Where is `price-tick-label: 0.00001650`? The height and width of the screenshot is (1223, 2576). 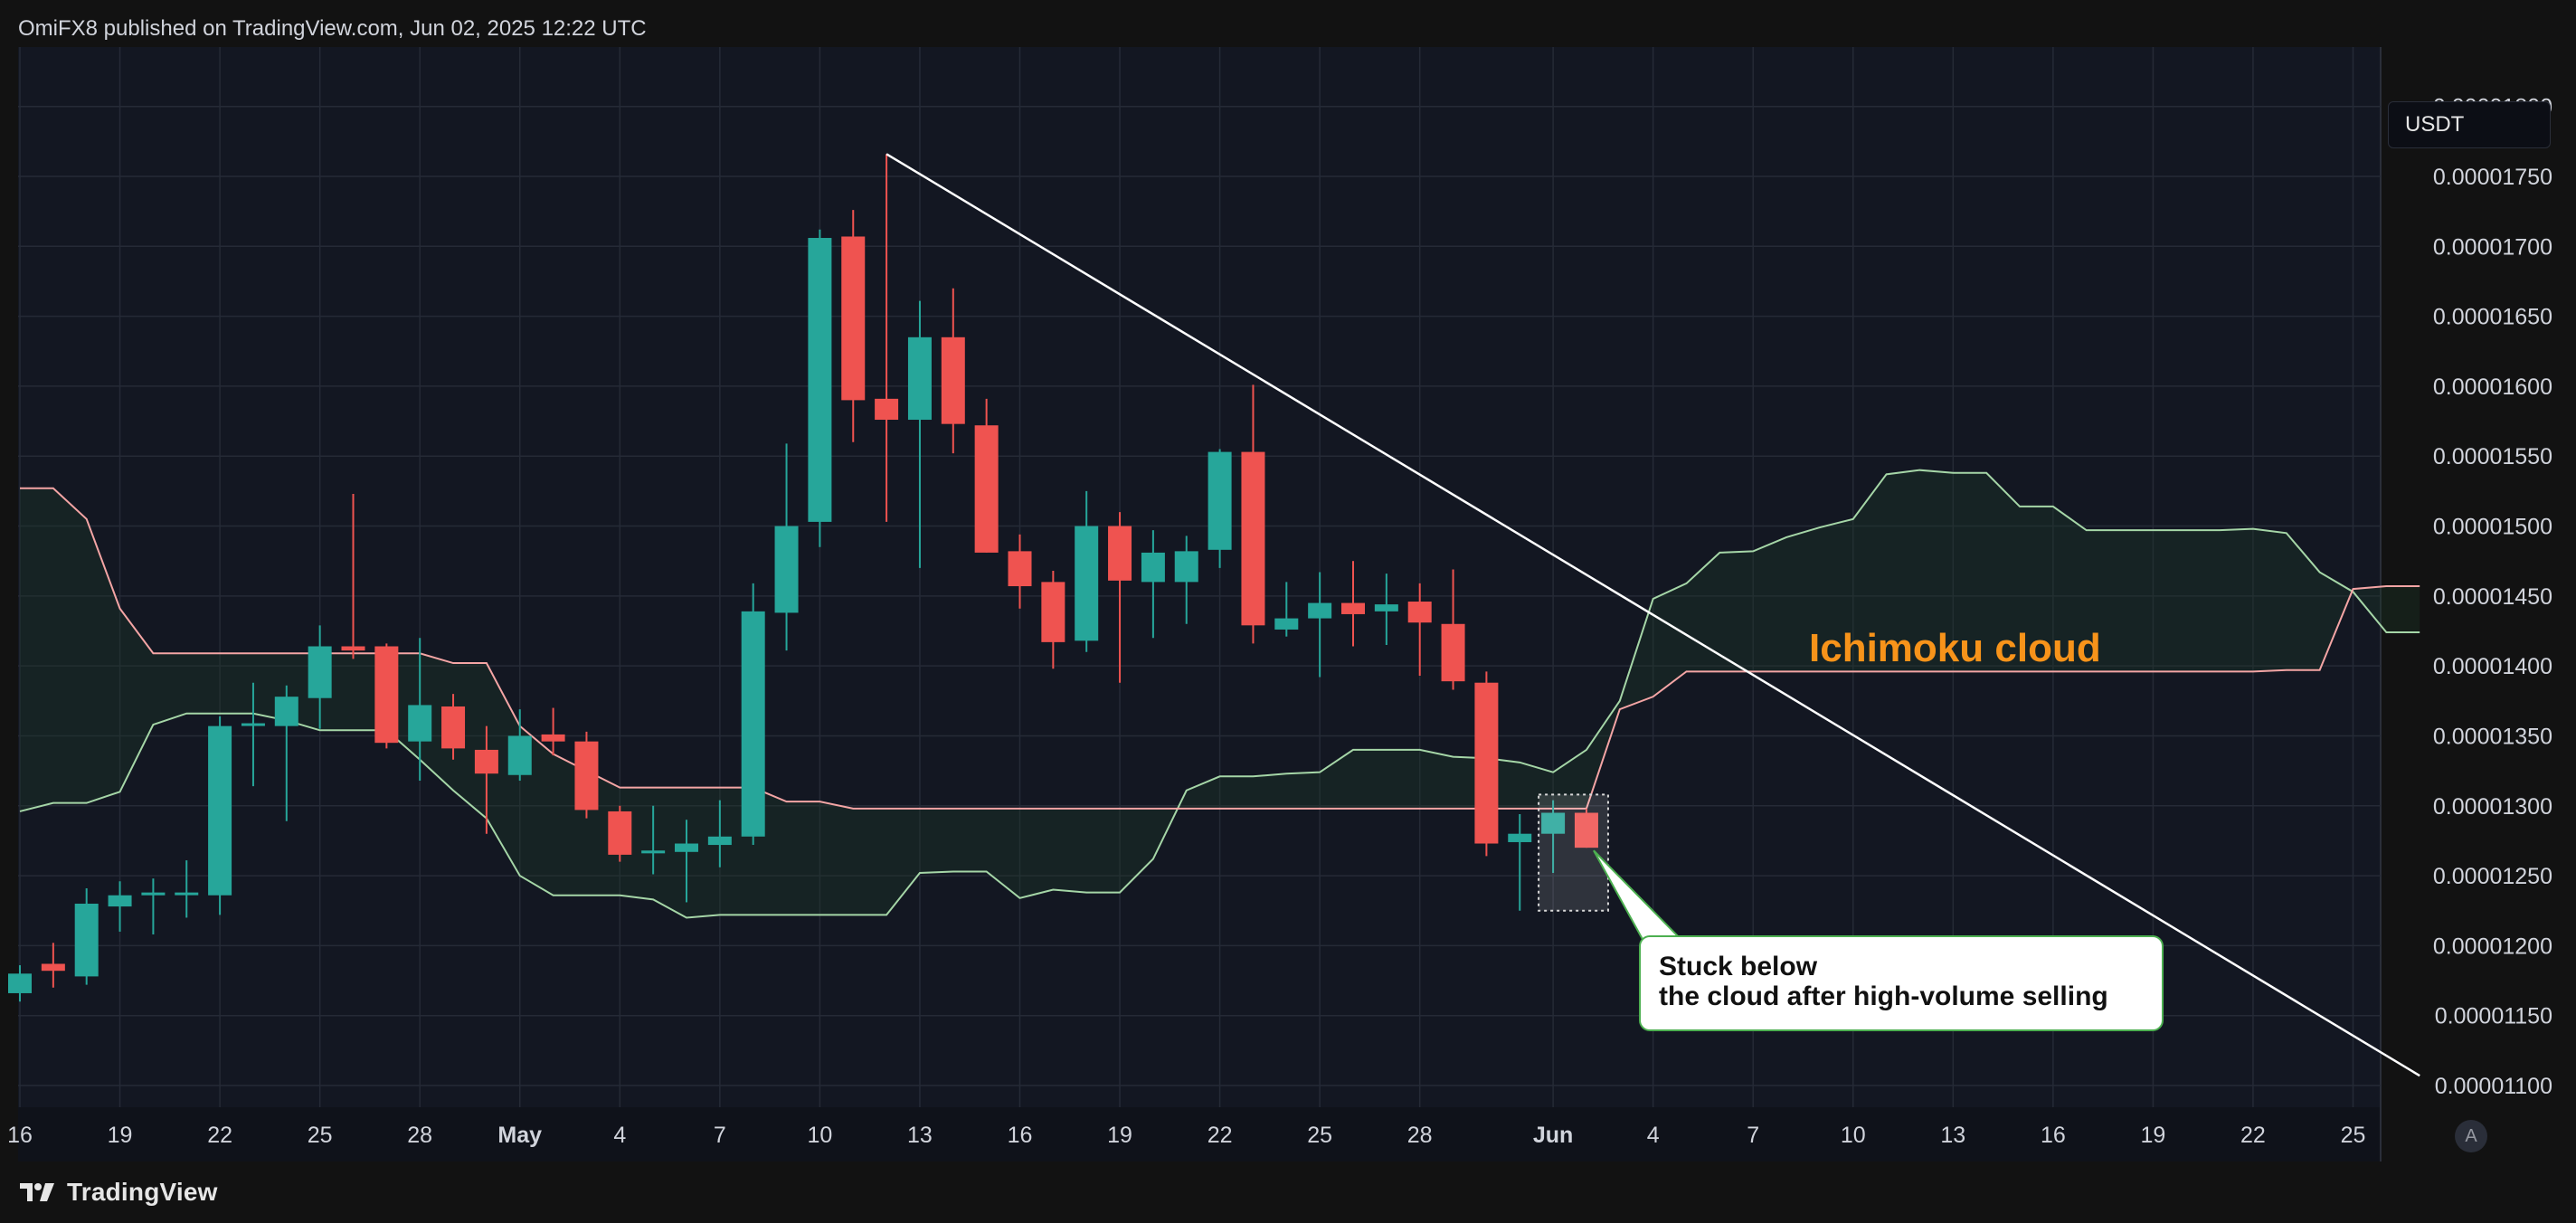 price-tick-label: 0.00001650 is located at coordinates (2492, 317).